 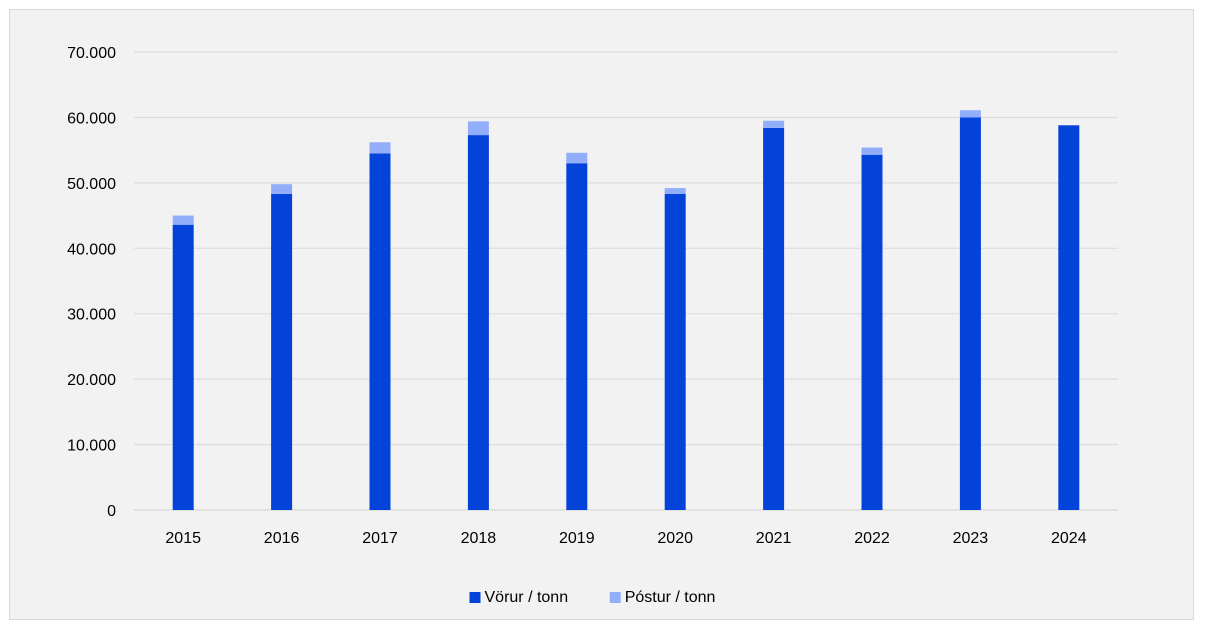 I want to click on x-tick-label: 2018, so click(x=479, y=538).